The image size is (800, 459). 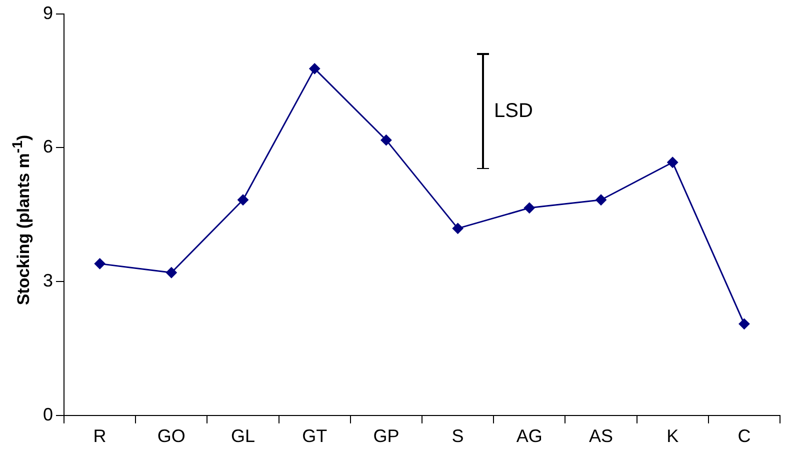 What do you see at coordinates (744, 436) in the screenshot?
I see `x-tick-label: C` at bounding box center [744, 436].